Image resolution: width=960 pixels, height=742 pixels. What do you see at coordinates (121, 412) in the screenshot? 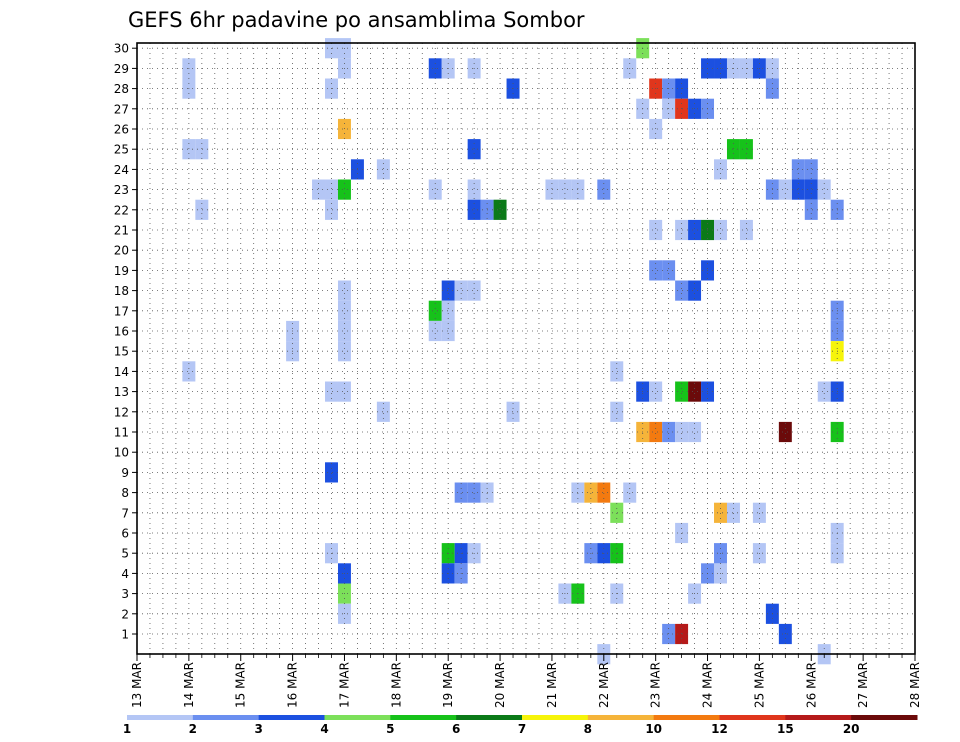
I see `y-tick-label: 12` at bounding box center [121, 412].